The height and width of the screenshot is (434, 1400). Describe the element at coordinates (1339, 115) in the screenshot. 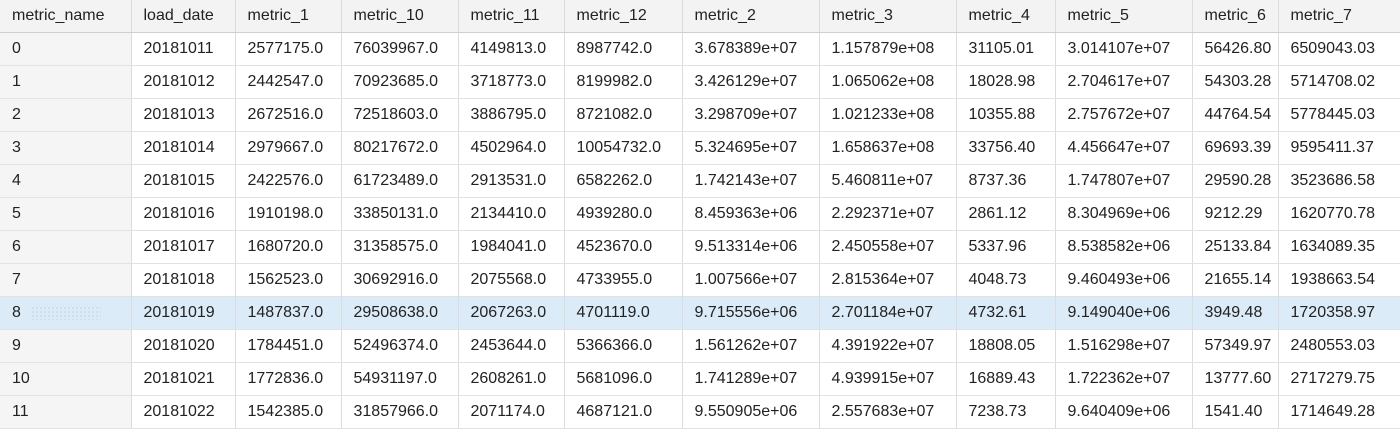

I see `table-cell-metric-7: 5778445.03` at that location.